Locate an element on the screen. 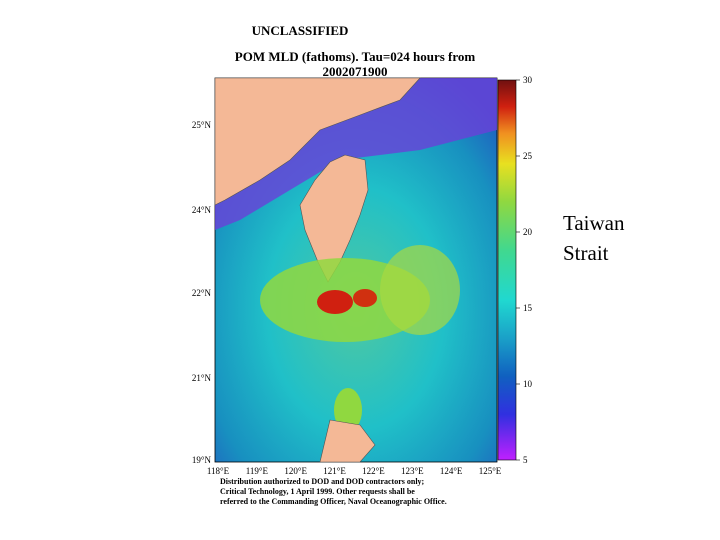 This screenshot has width=720, height=540. lon-label: 119°E is located at coordinates (257, 471).